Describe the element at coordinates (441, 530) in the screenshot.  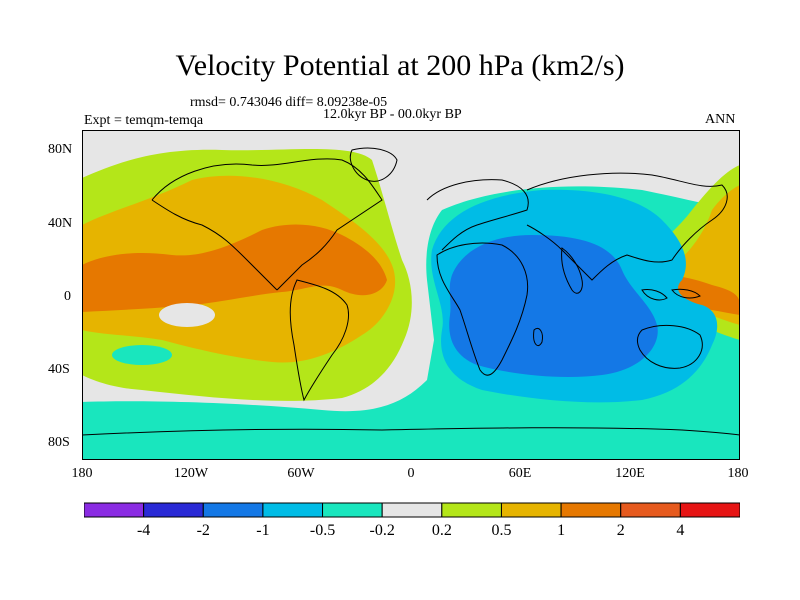
I see `colorbar-label-5: 0.2` at that location.